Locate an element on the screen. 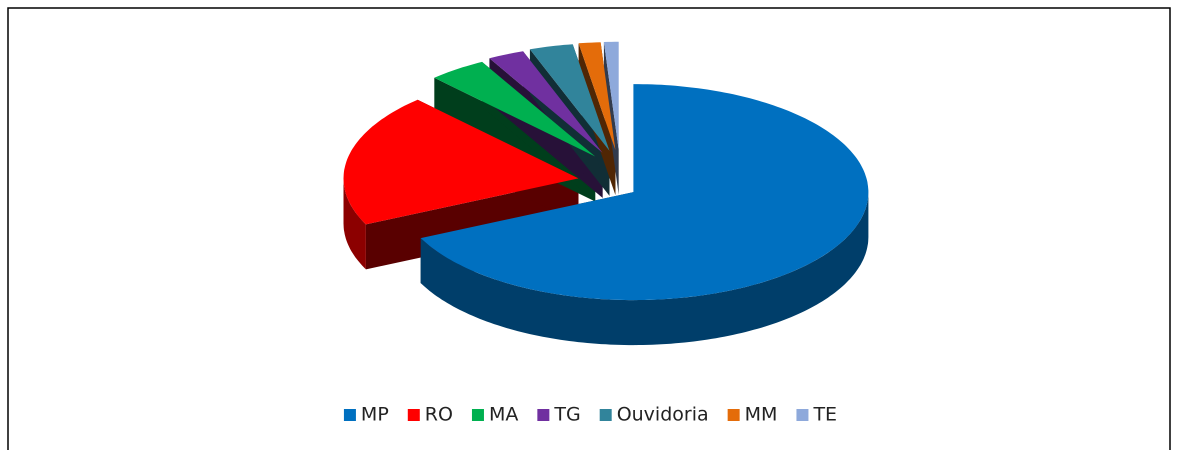  legend-label: TG is located at coordinates (566, 415).